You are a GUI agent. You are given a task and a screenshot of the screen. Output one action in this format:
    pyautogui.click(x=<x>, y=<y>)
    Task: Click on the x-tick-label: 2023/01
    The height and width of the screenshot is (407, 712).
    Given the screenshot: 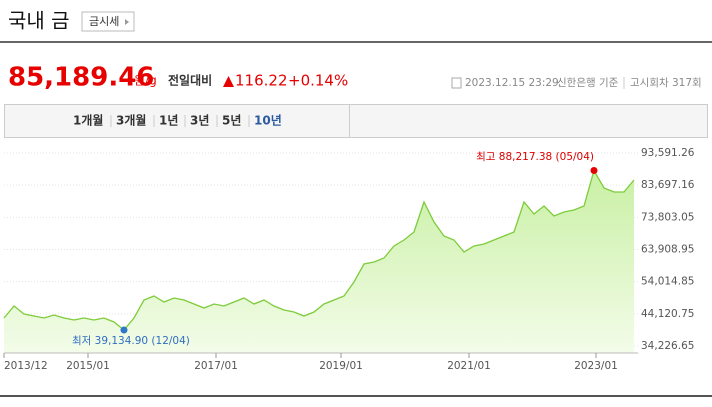 What is the action you would take?
    pyautogui.click(x=596, y=366)
    